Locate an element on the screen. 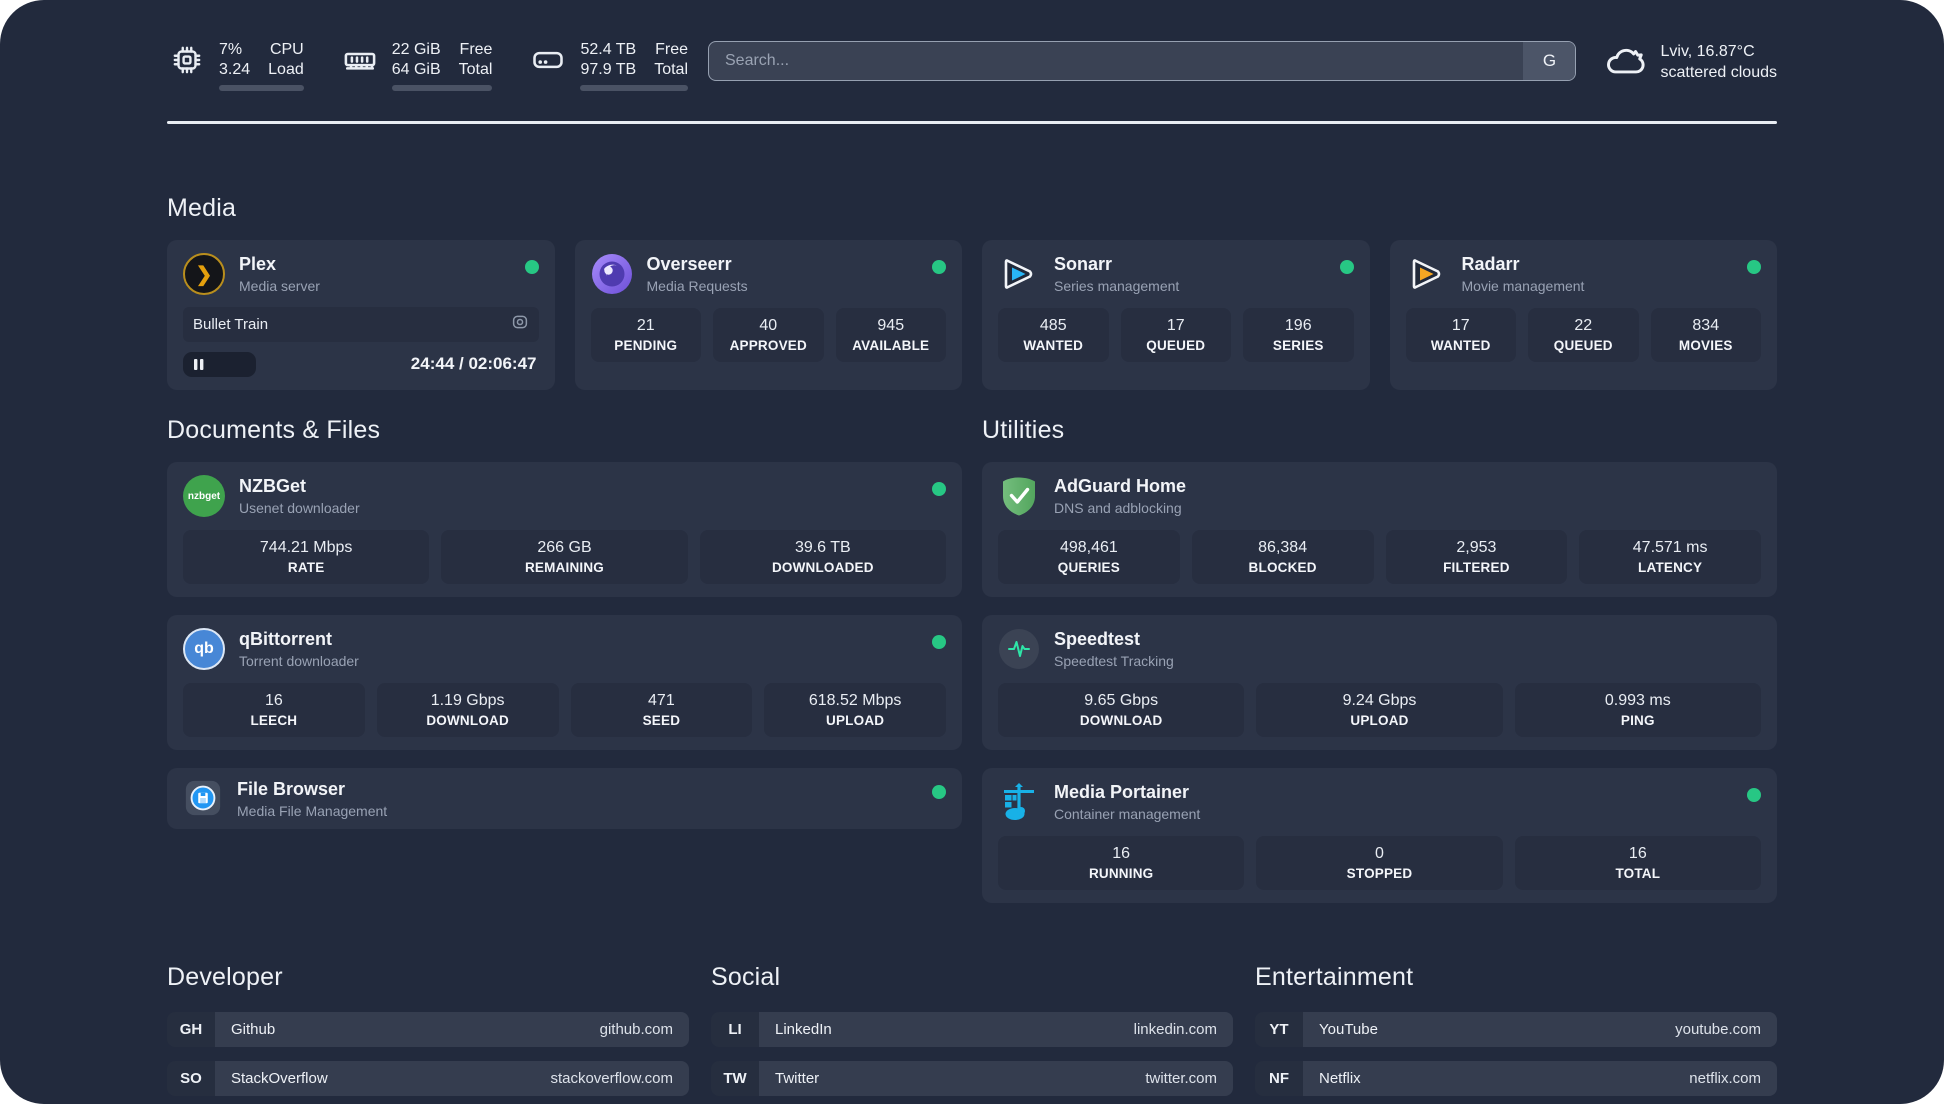 The image size is (1944, 1104). stackoverflow-name: StackOverflow is located at coordinates (279, 1078).